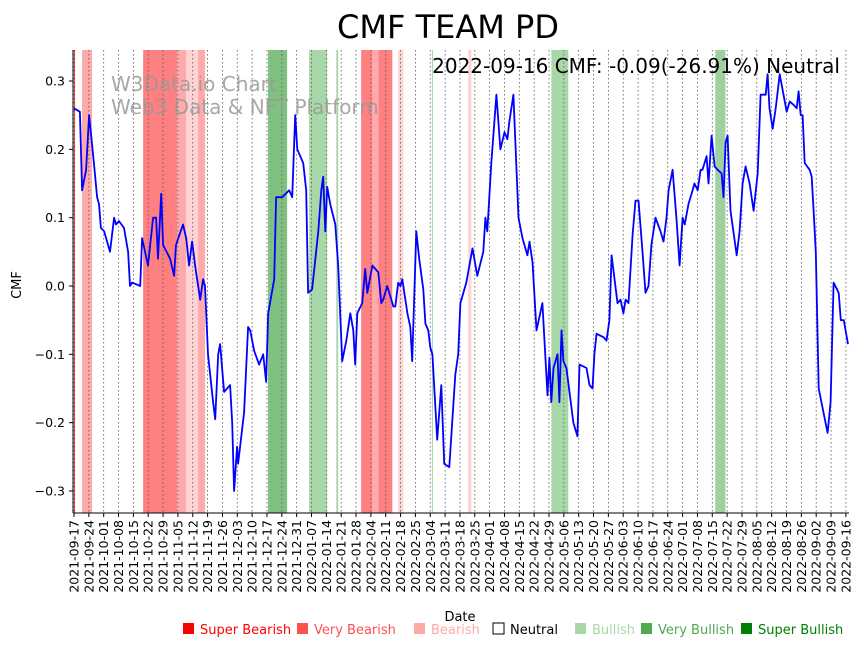  What do you see at coordinates (296, 556) in the screenshot?
I see `x-tick-label: 2021-12-31` at bounding box center [296, 556].